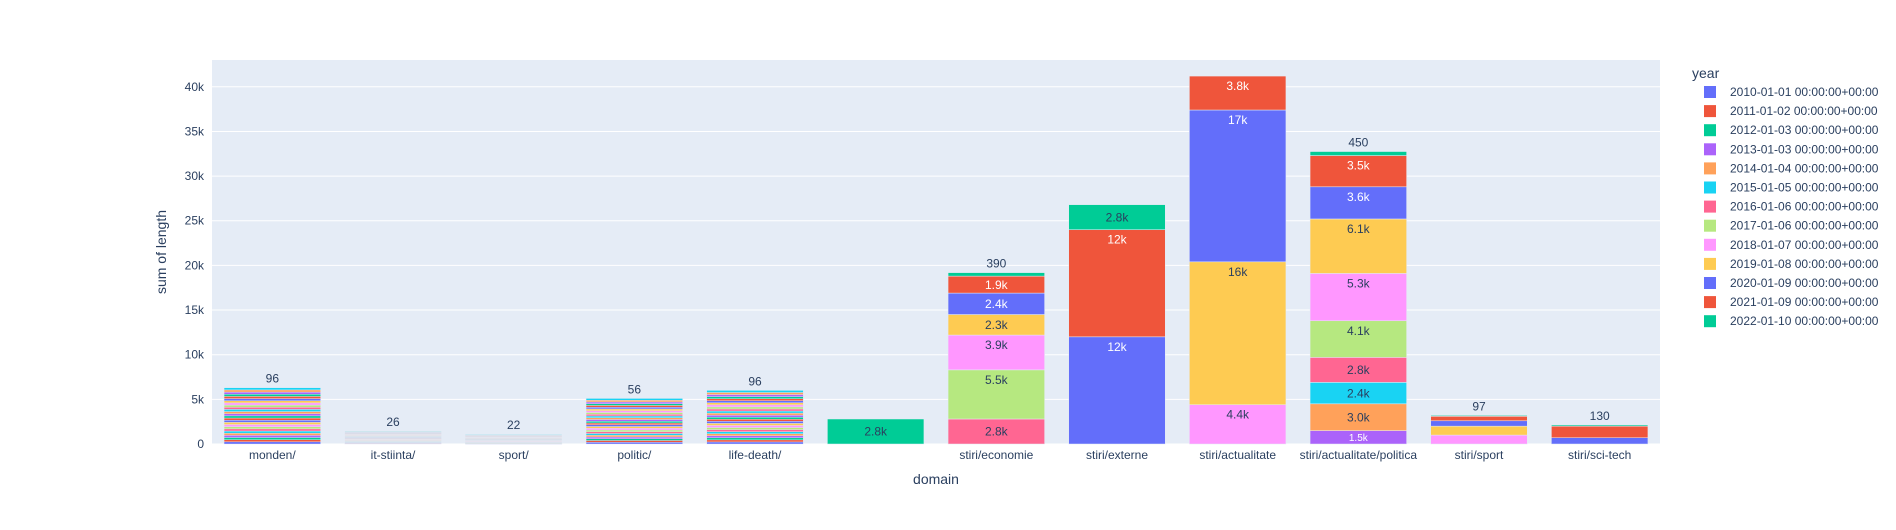  Describe the element at coordinates (1804, 245) in the screenshot. I see `legend-label: 2018-01-07 00:00:00+00:00` at that location.